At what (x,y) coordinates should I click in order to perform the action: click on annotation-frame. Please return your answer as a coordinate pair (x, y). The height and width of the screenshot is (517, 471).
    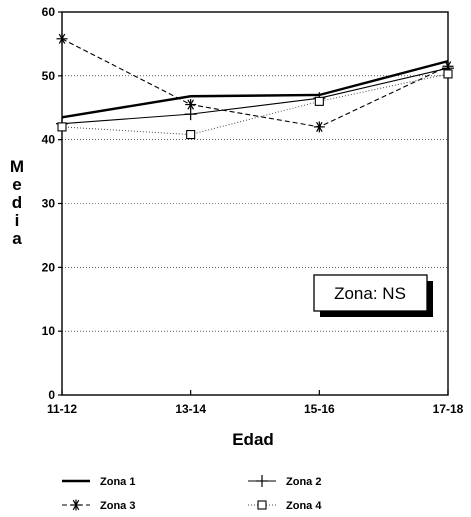
    Looking at the image, I should click on (370, 293).